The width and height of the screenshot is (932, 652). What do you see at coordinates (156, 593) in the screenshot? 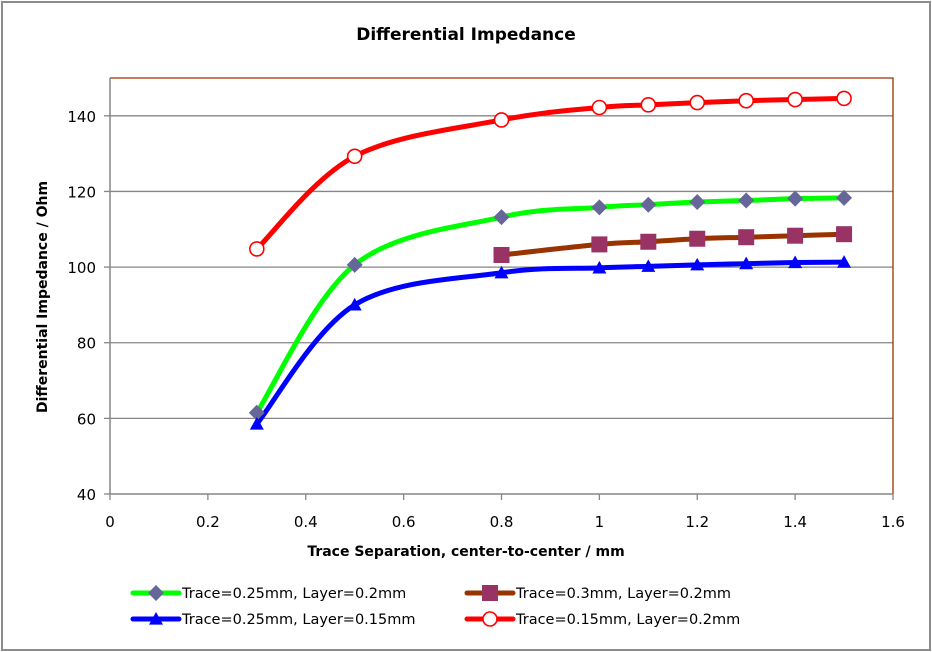
I see `legend-marker-diamond` at bounding box center [156, 593].